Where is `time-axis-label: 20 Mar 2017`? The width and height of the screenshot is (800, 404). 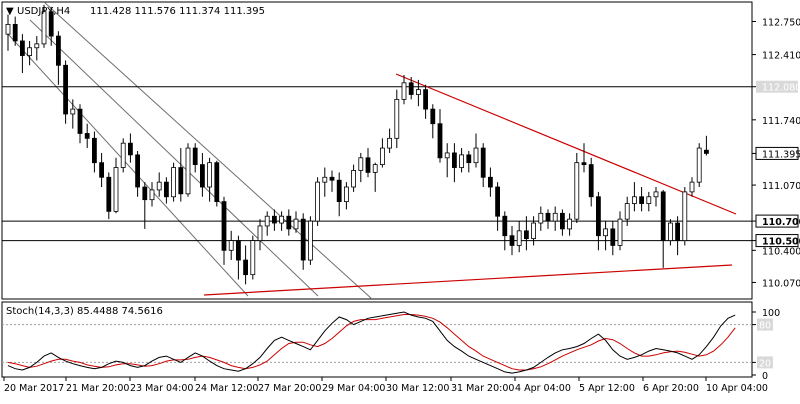 time-axis-label: 20 Mar 2017 is located at coordinates (34, 388).